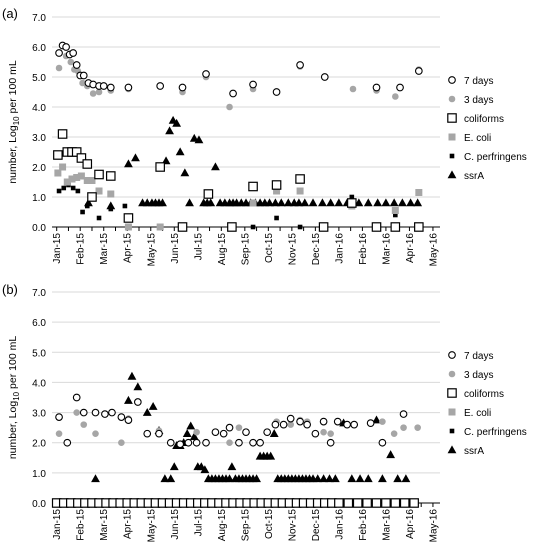 The image size is (535, 550). Describe the element at coordinates (175, 248) in the screenshot. I see `x-tick-label: Jun-15` at that location.